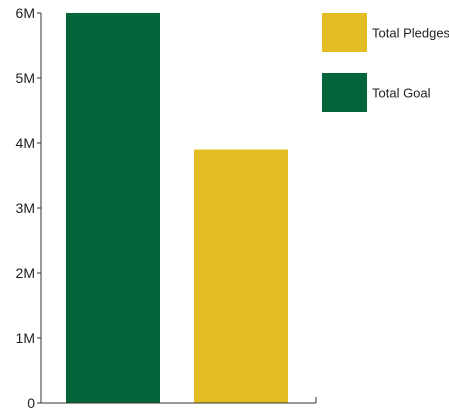 Image resolution: width=449 pixels, height=409 pixels. What do you see at coordinates (344, 92) in the screenshot?
I see `legend-swatch-total-goal` at bounding box center [344, 92].